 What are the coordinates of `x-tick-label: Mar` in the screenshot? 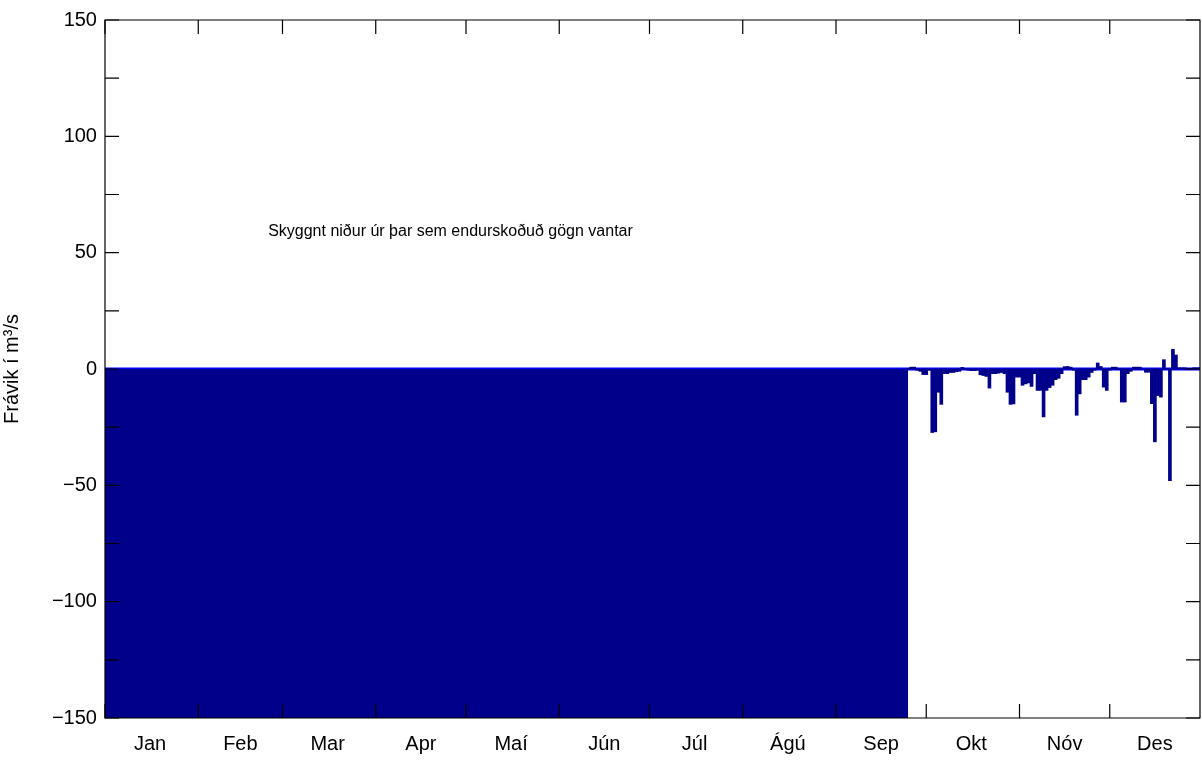 It's located at (328, 742).